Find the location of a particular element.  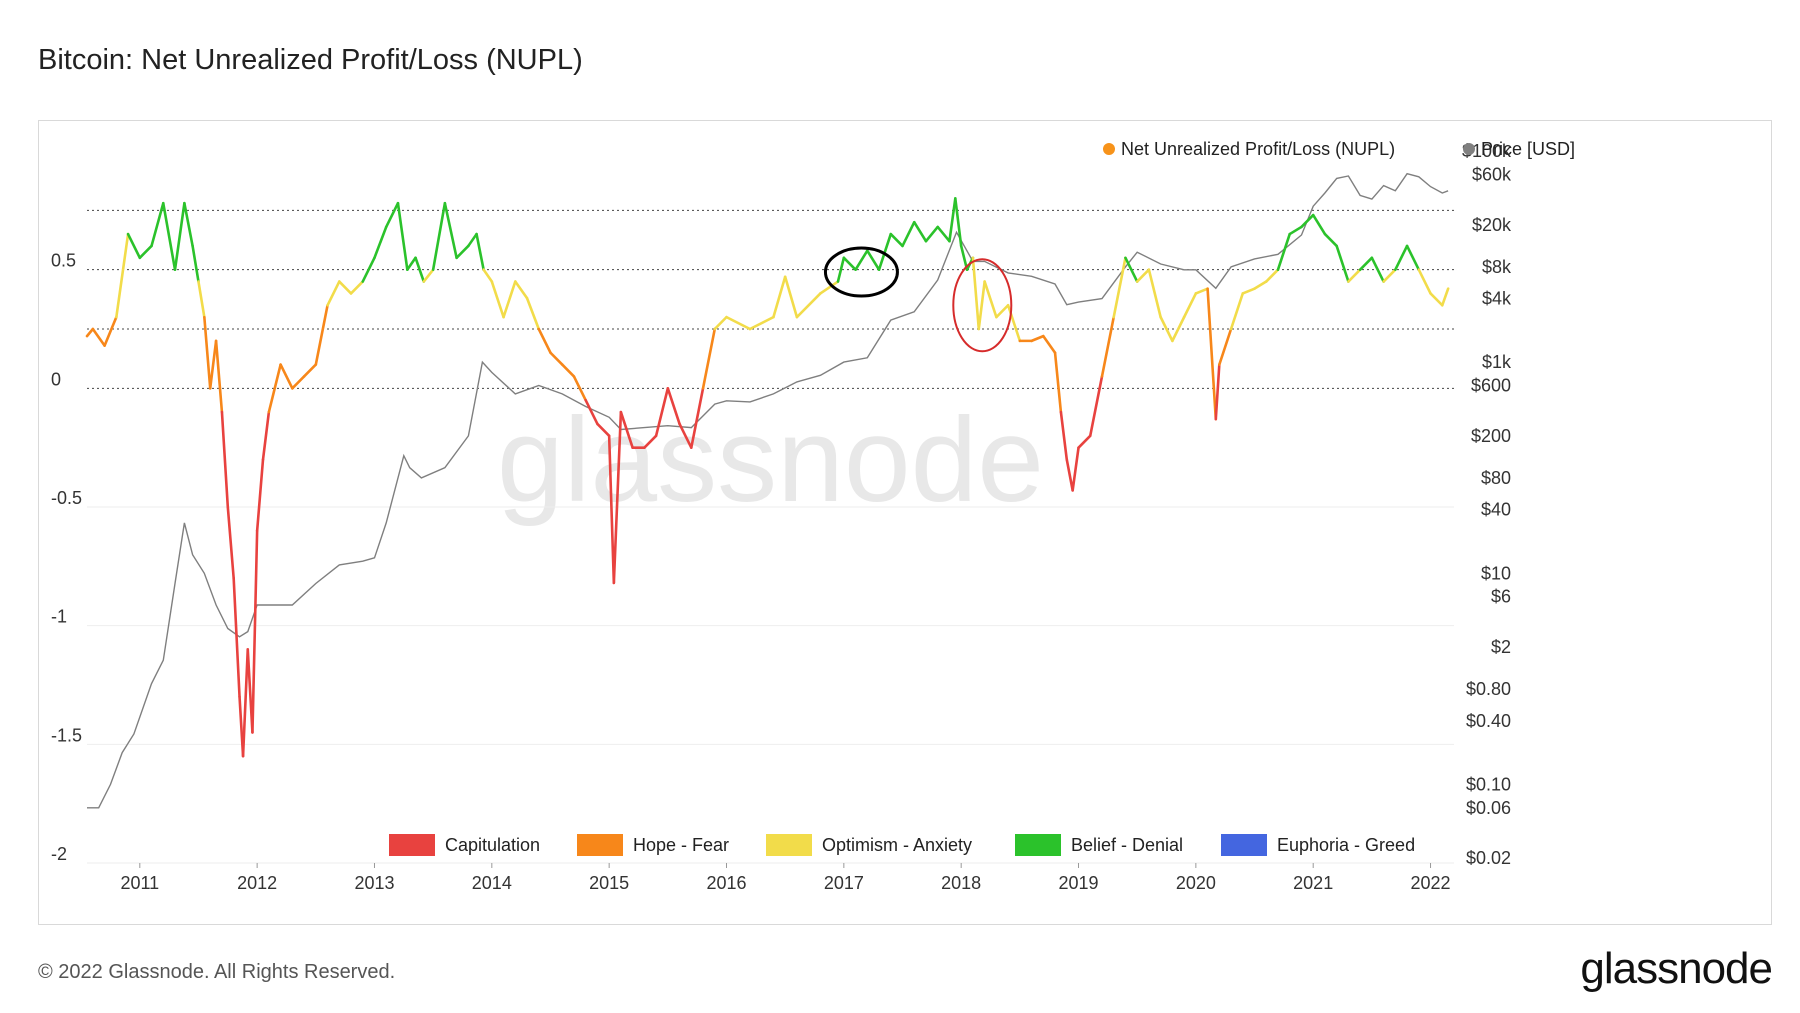

y-right-tick-label: $80 is located at coordinates (1496, 478).